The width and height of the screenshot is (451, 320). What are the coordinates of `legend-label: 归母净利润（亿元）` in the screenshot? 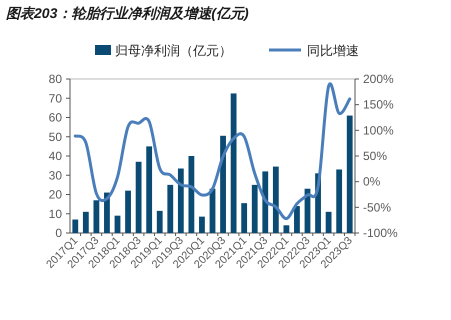 It's located at (173, 50).